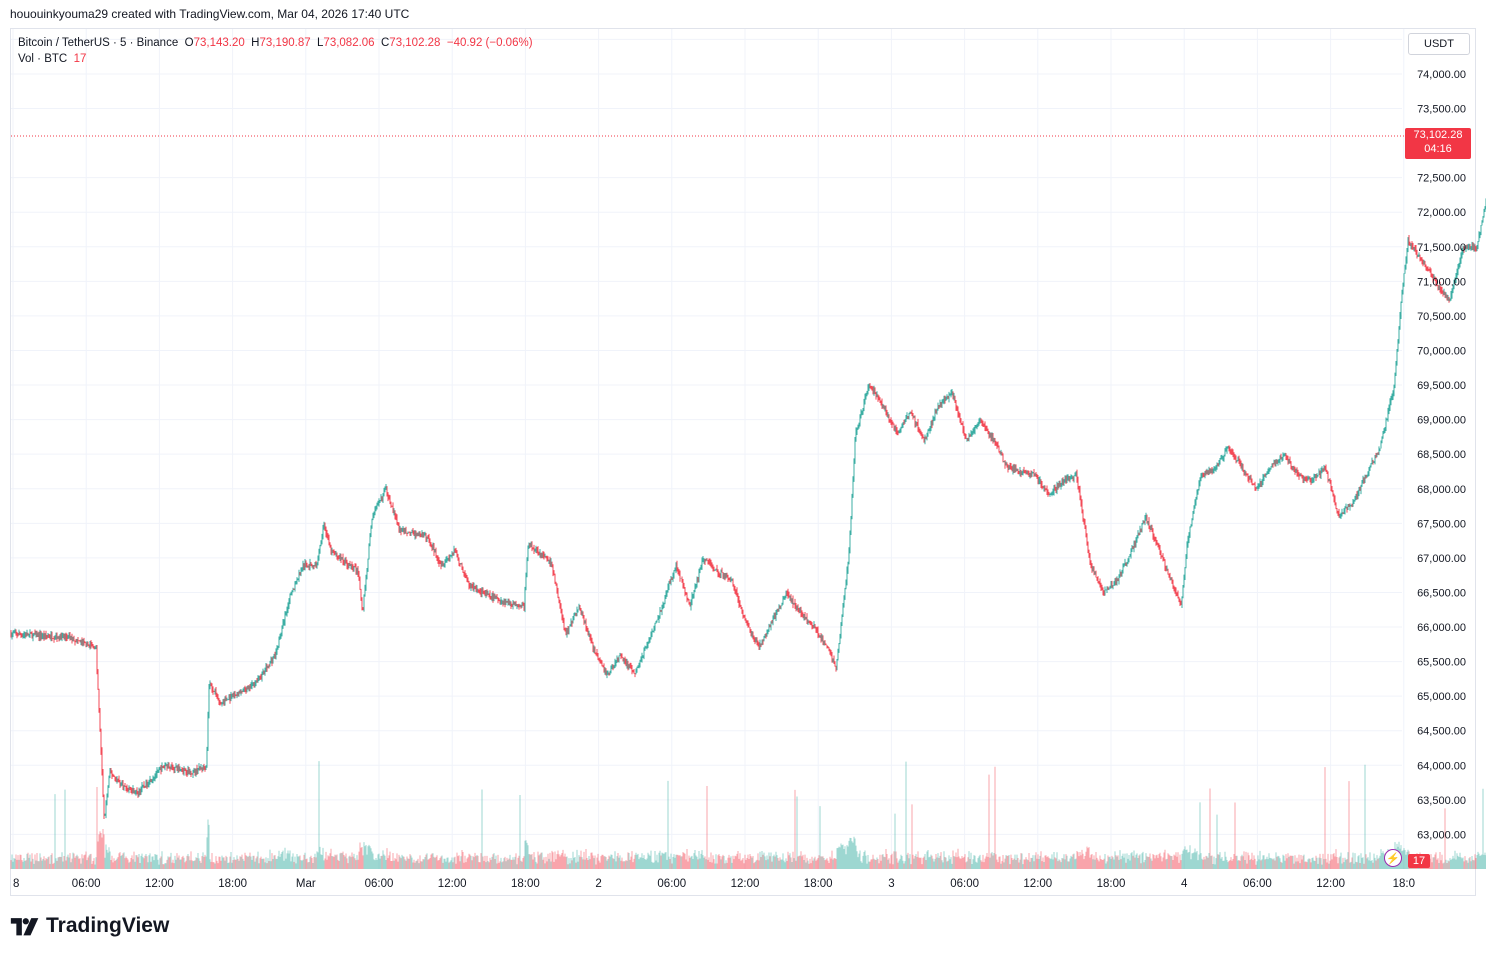 This screenshot has height=957, width=1486. Describe the element at coordinates (349, 43) in the screenshot. I see `low-value: 73,082.06` at that location.